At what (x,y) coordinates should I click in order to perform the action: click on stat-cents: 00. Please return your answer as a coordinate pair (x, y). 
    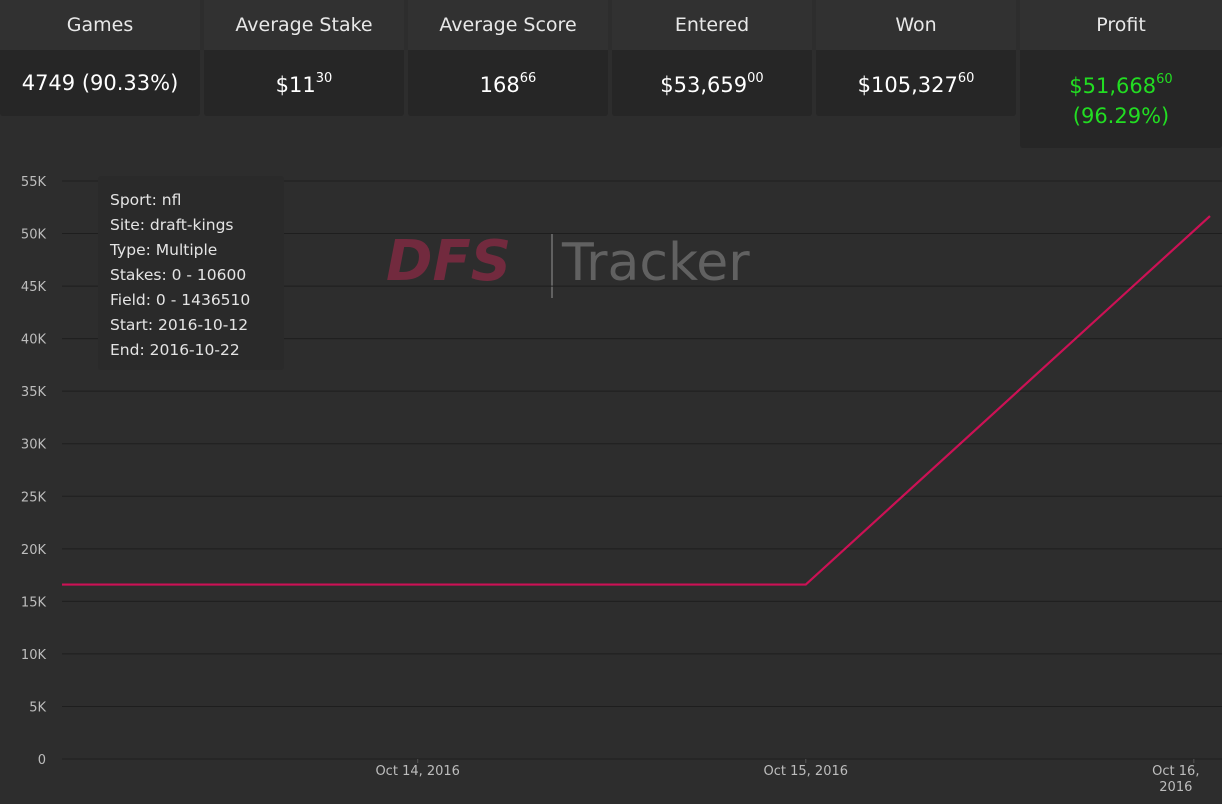
    Looking at the image, I should click on (755, 78).